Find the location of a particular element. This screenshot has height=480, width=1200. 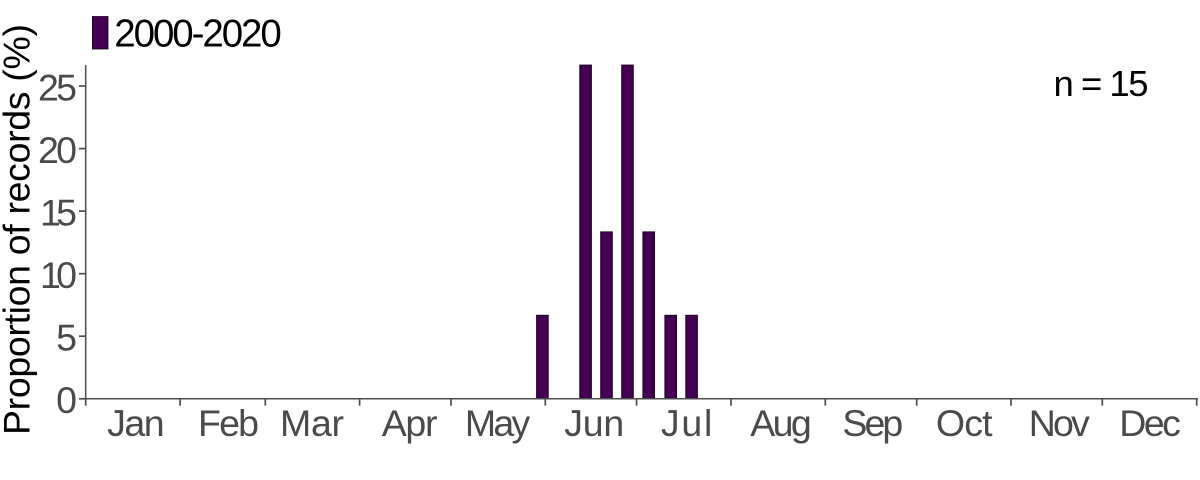

svg-text: Jul is located at coordinates (686, 423).